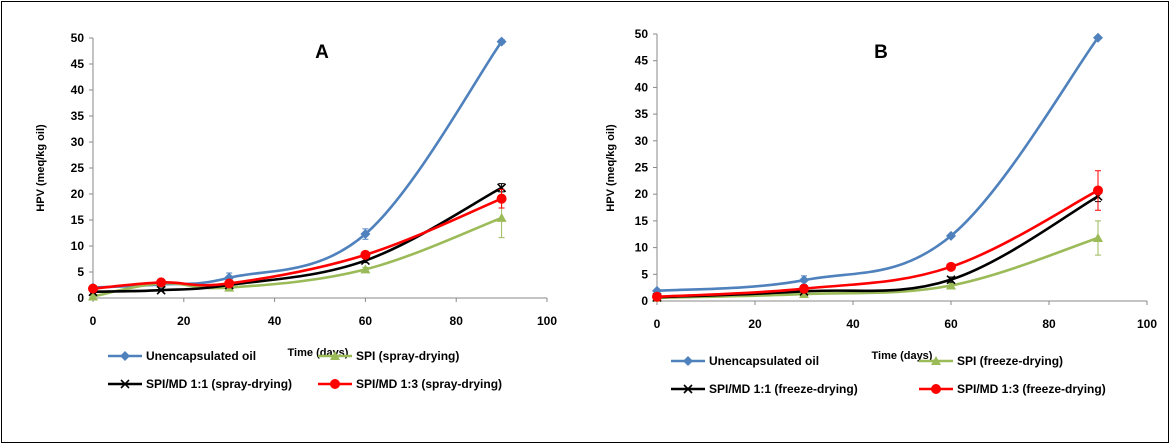 This screenshot has height=446, width=1172. What do you see at coordinates (1010, 361) in the screenshot?
I see `panel-b-legend-1-label: SPI (freeze-drying)` at bounding box center [1010, 361].